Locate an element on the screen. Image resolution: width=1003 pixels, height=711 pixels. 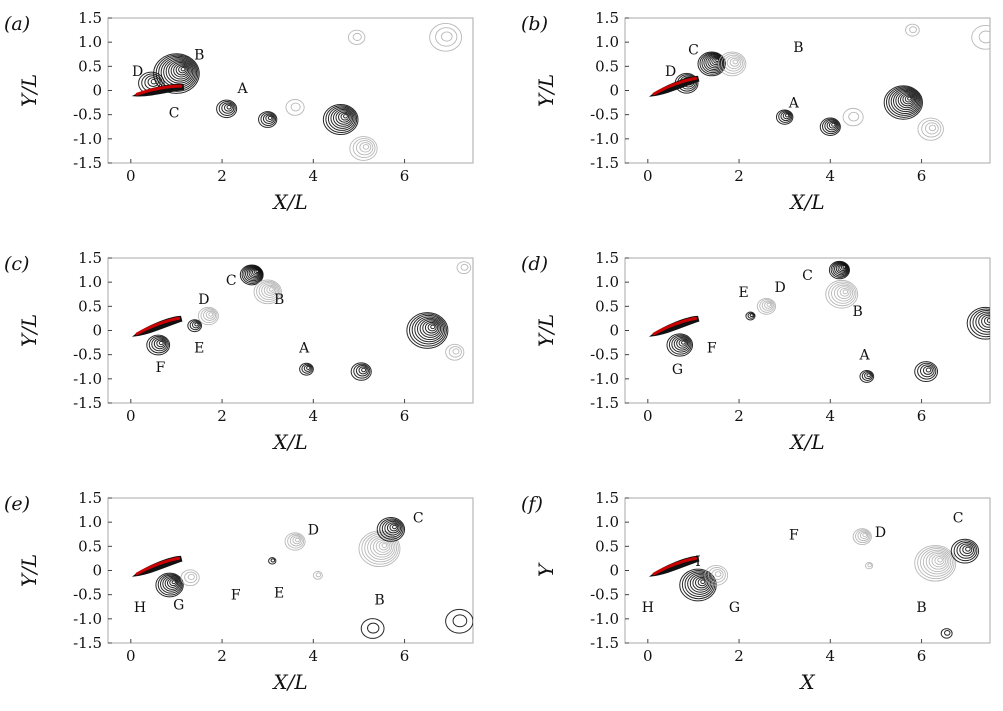
y-tick-label: -0.5 is located at coordinates (604, 355).